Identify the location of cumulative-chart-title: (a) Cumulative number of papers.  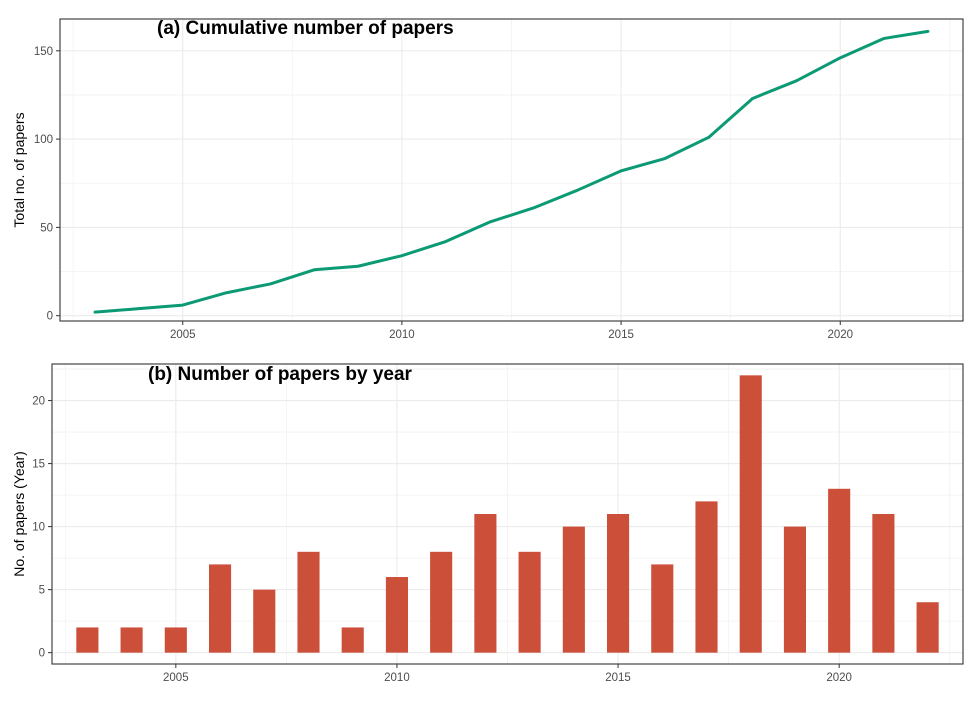
(305, 28).